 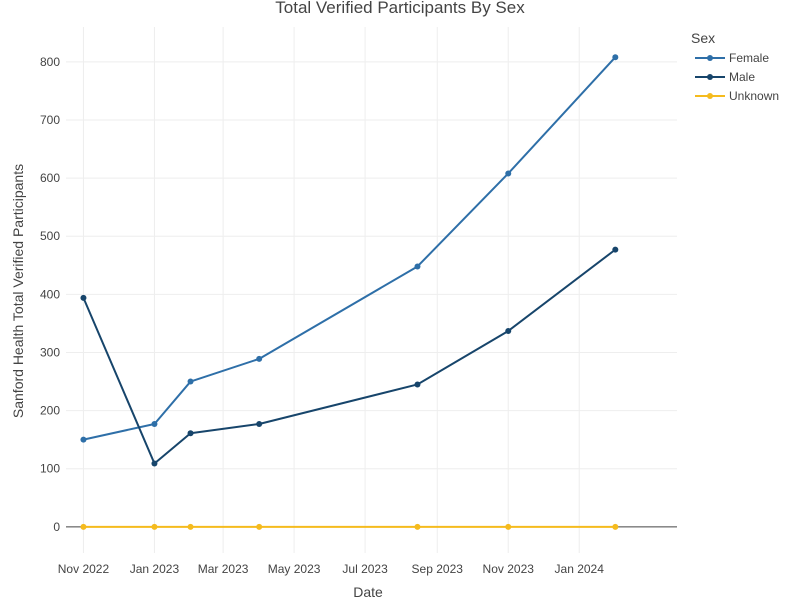 I want to click on series-unknown, so click(x=349, y=526).